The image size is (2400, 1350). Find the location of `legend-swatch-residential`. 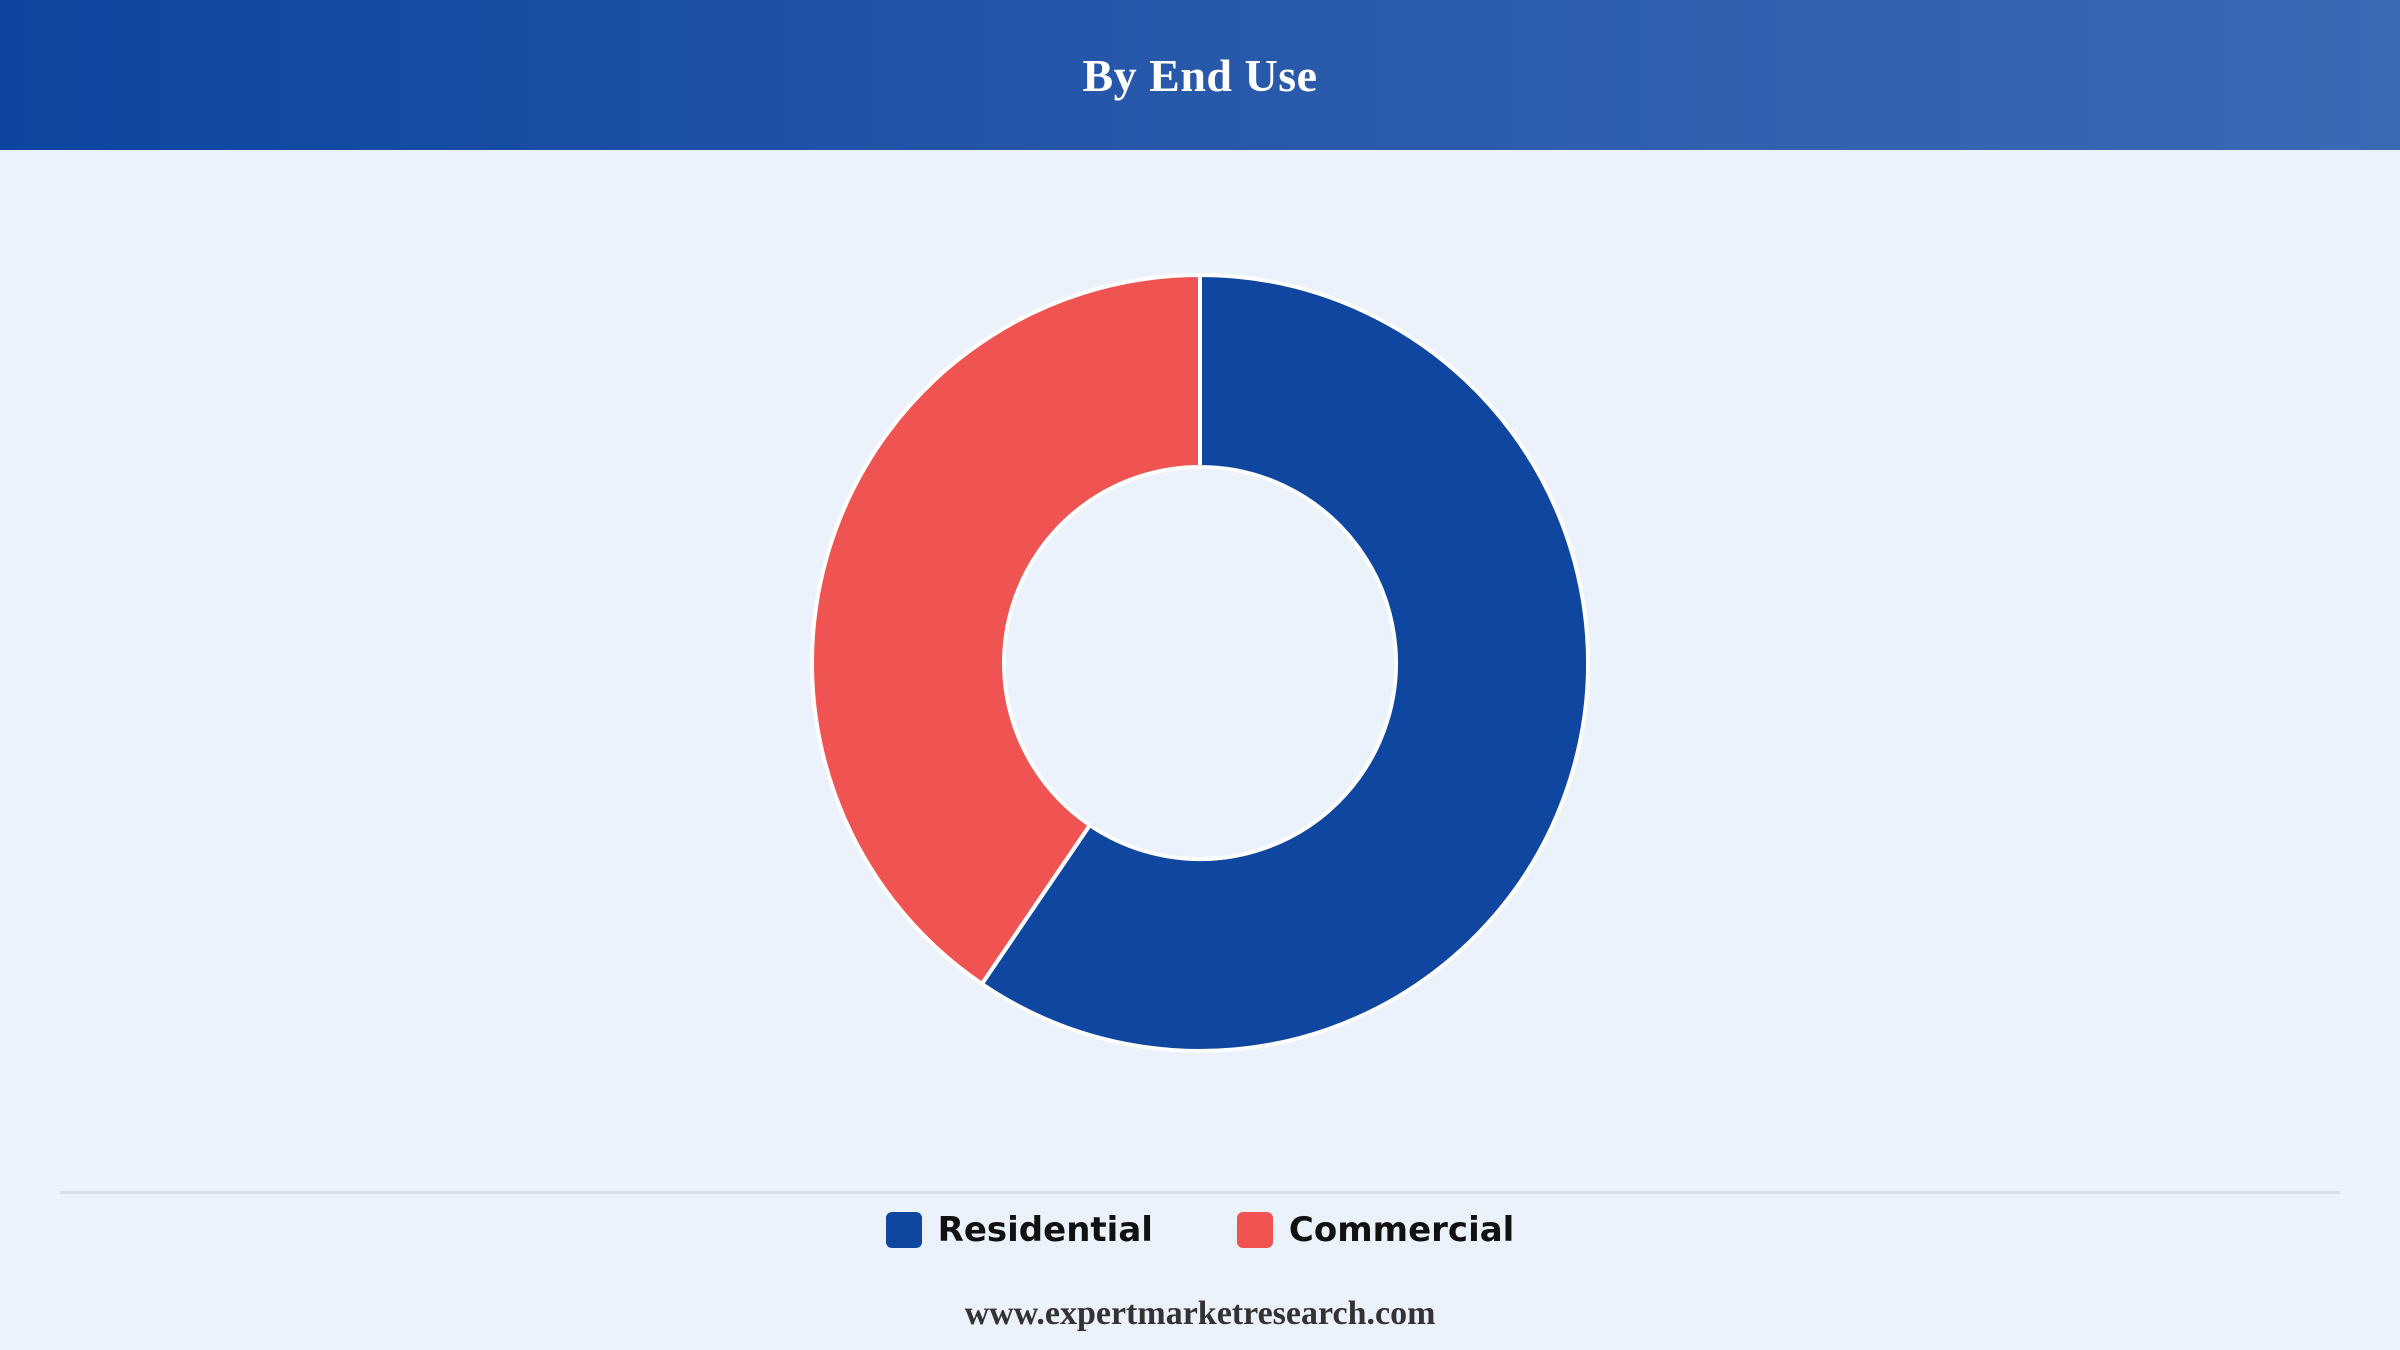

legend-swatch-residential is located at coordinates (903, 1230).